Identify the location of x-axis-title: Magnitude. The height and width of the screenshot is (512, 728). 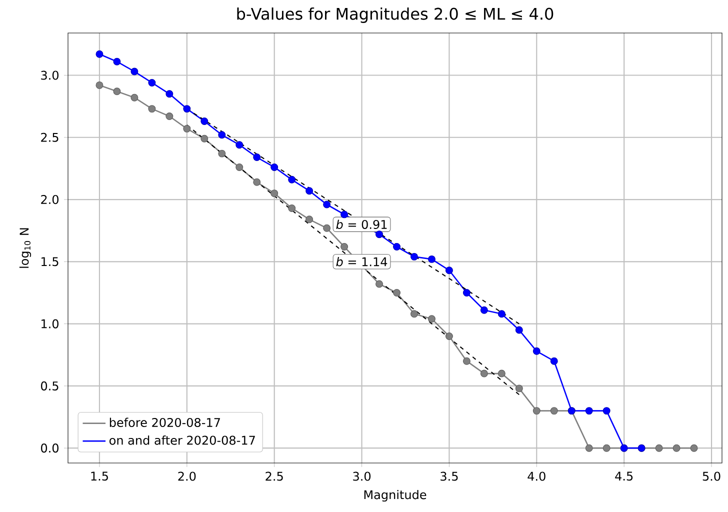
(395, 496).